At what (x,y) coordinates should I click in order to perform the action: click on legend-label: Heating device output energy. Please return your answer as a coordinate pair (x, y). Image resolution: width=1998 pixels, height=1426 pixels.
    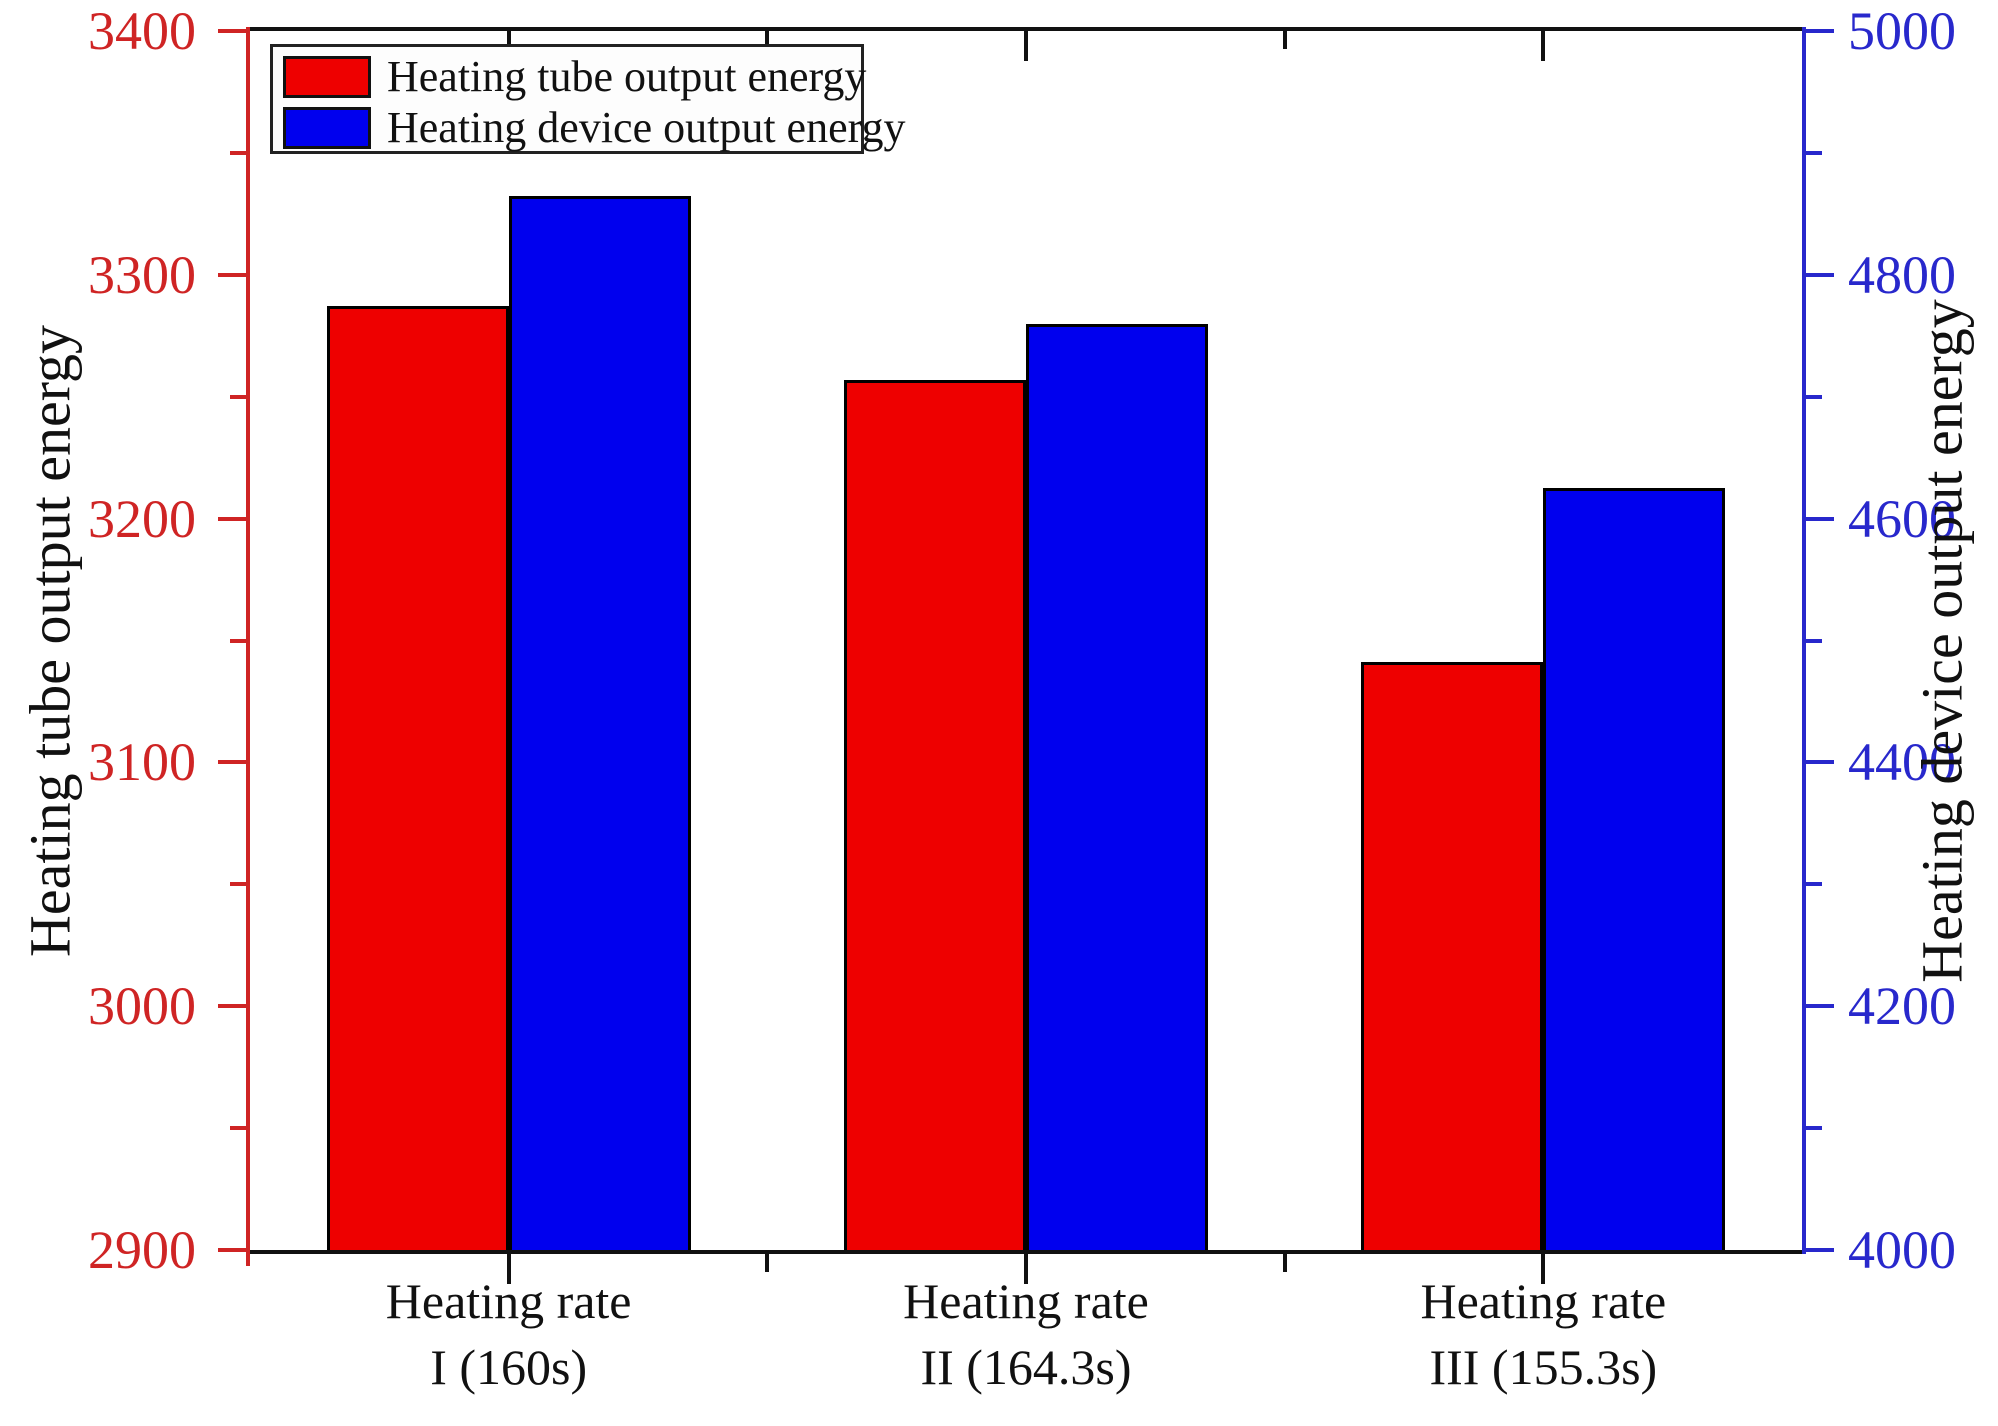
    Looking at the image, I should click on (646, 127).